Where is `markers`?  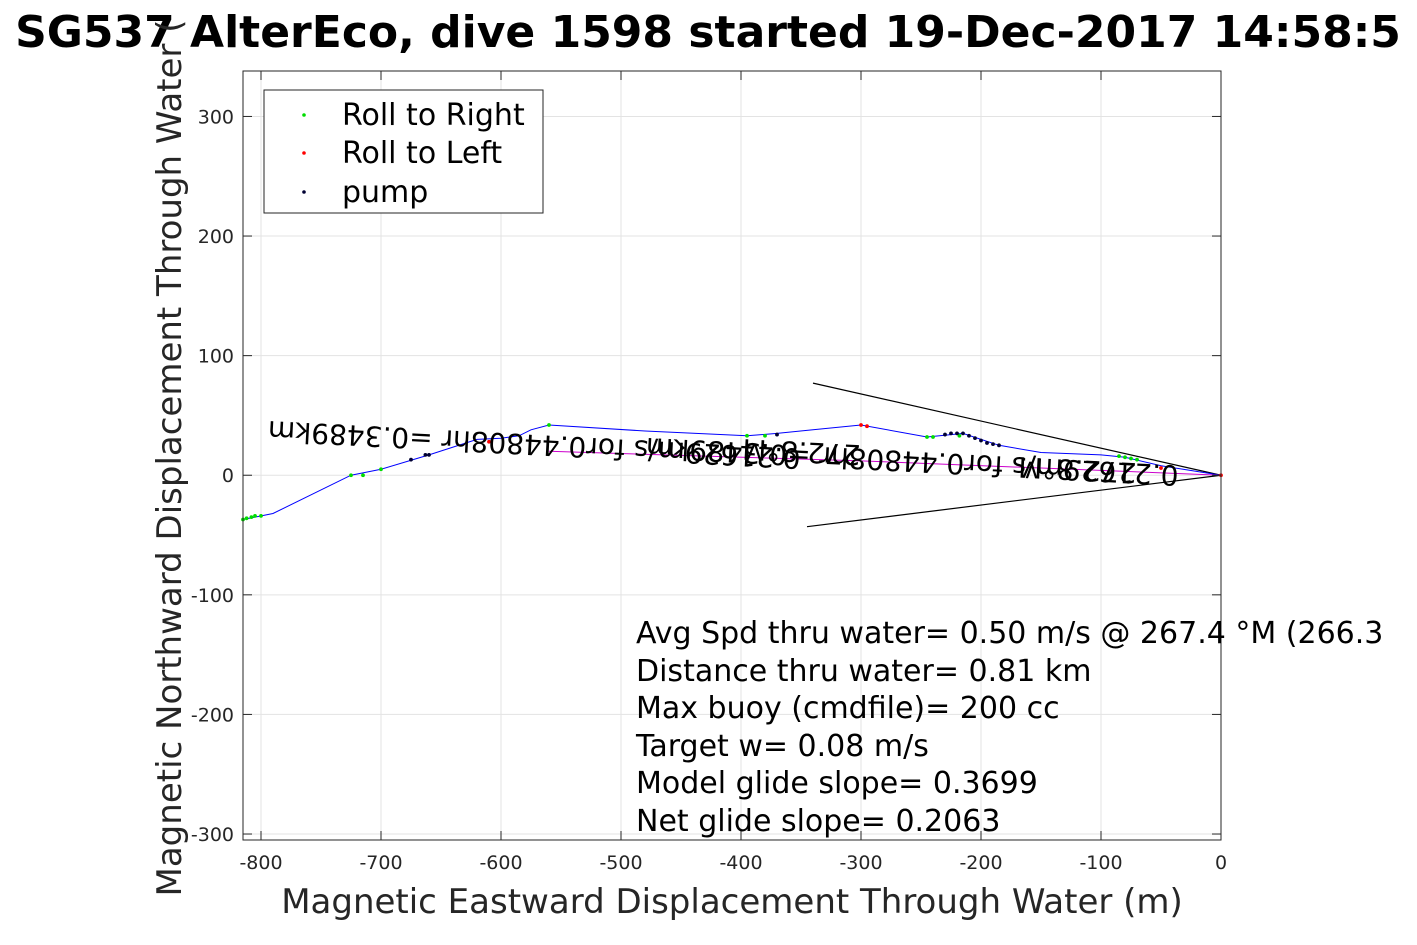
markers is located at coordinates (732, 472).